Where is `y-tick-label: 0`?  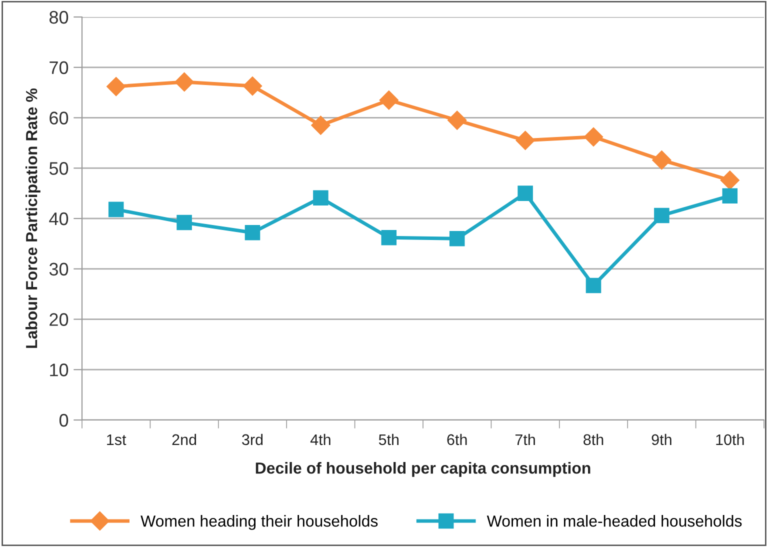 y-tick-label: 0 is located at coordinates (63, 420).